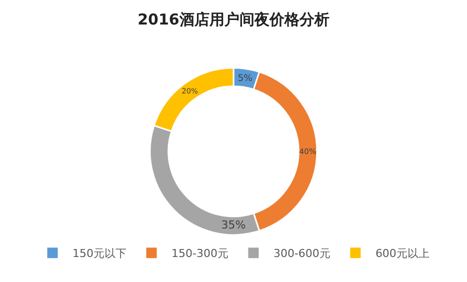 This screenshot has height=282, width=467. I want to click on legend-label: 150-300元, so click(200, 253).